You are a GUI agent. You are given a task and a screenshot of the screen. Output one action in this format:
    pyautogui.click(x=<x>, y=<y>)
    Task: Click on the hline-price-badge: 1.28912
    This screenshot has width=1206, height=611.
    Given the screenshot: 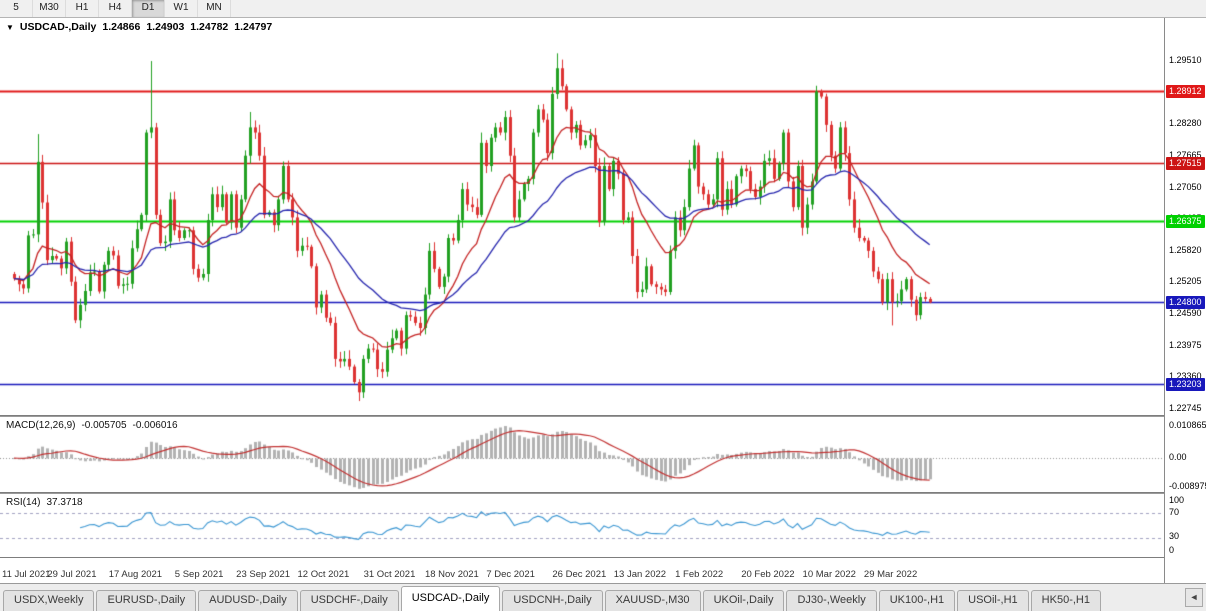 What is the action you would take?
    pyautogui.click(x=1185, y=91)
    